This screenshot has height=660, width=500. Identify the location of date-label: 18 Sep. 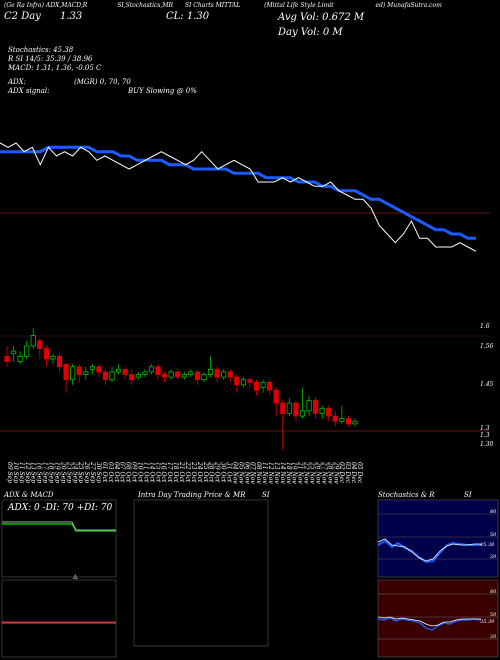
(51, 472).